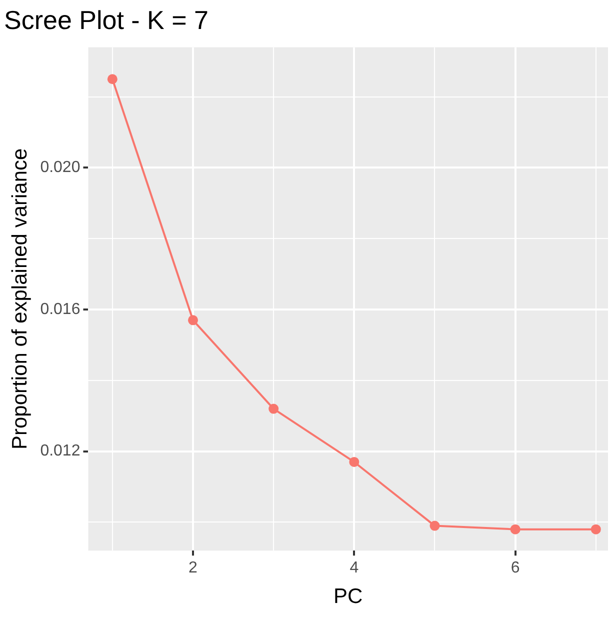  Describe the element at coordinates (60, 167) in the screenshot. I see `y-tick-label: 0.020` at that location.